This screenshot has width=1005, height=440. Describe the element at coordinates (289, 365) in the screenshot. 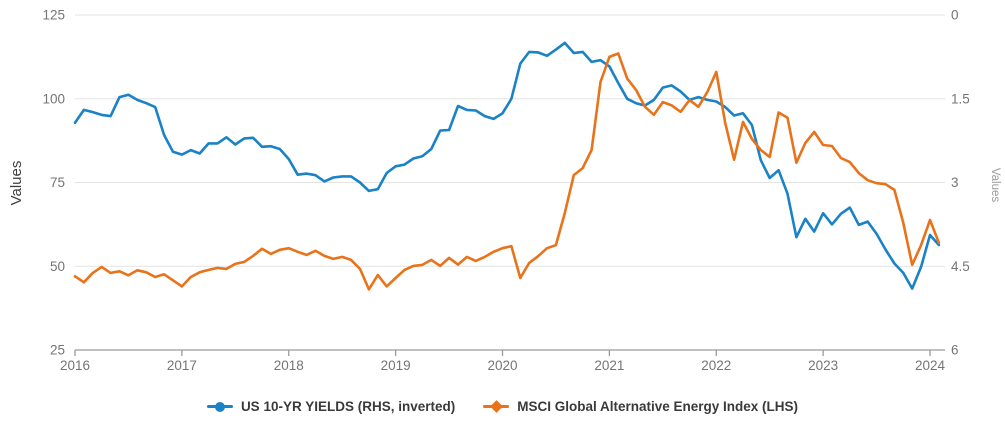

I see `x-axis-tick-label: 2018` at that location.